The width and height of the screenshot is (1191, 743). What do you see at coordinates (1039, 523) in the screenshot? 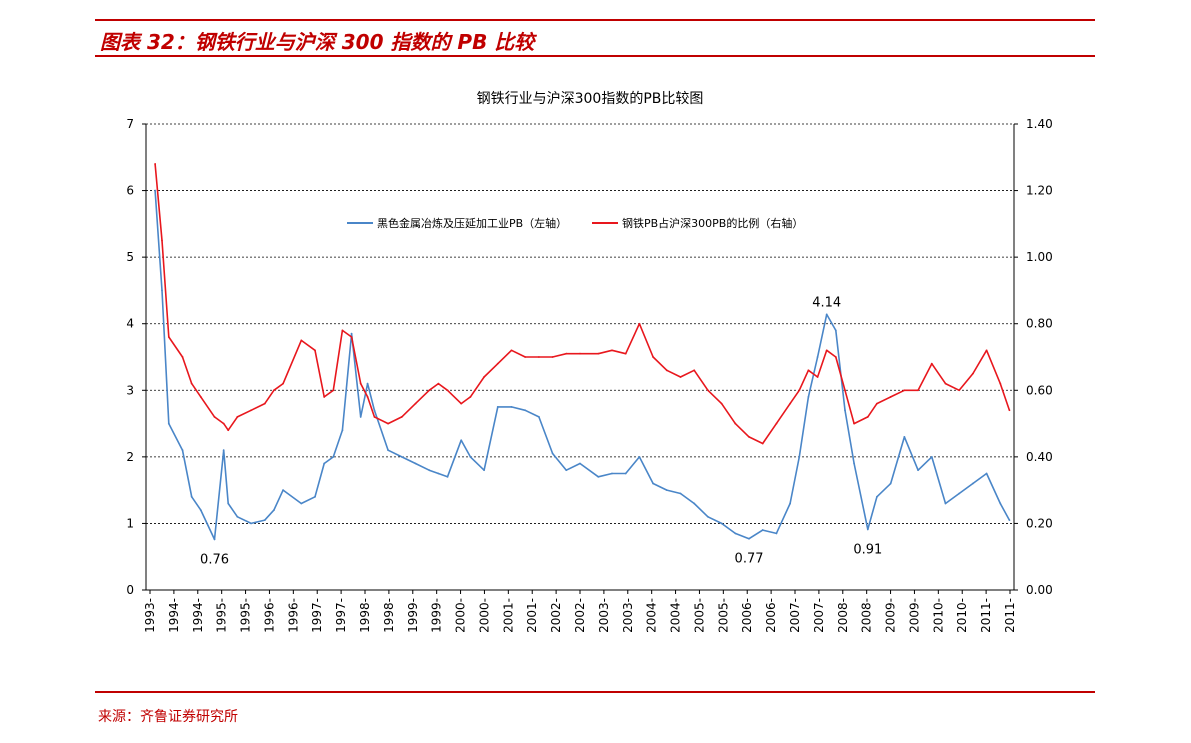
I see `y-right-tick-label: 0.20` at bounding box center [1039, 523].